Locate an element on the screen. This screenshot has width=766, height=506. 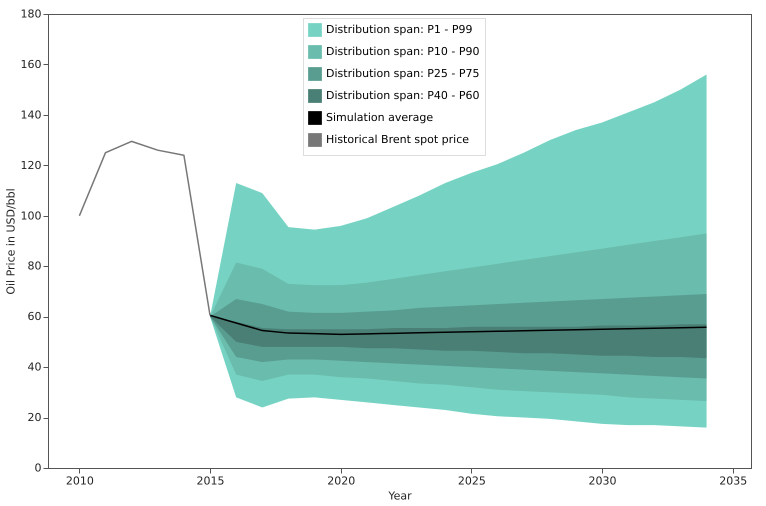
y-tick-label: 60 is located at coordinates (35, 317).